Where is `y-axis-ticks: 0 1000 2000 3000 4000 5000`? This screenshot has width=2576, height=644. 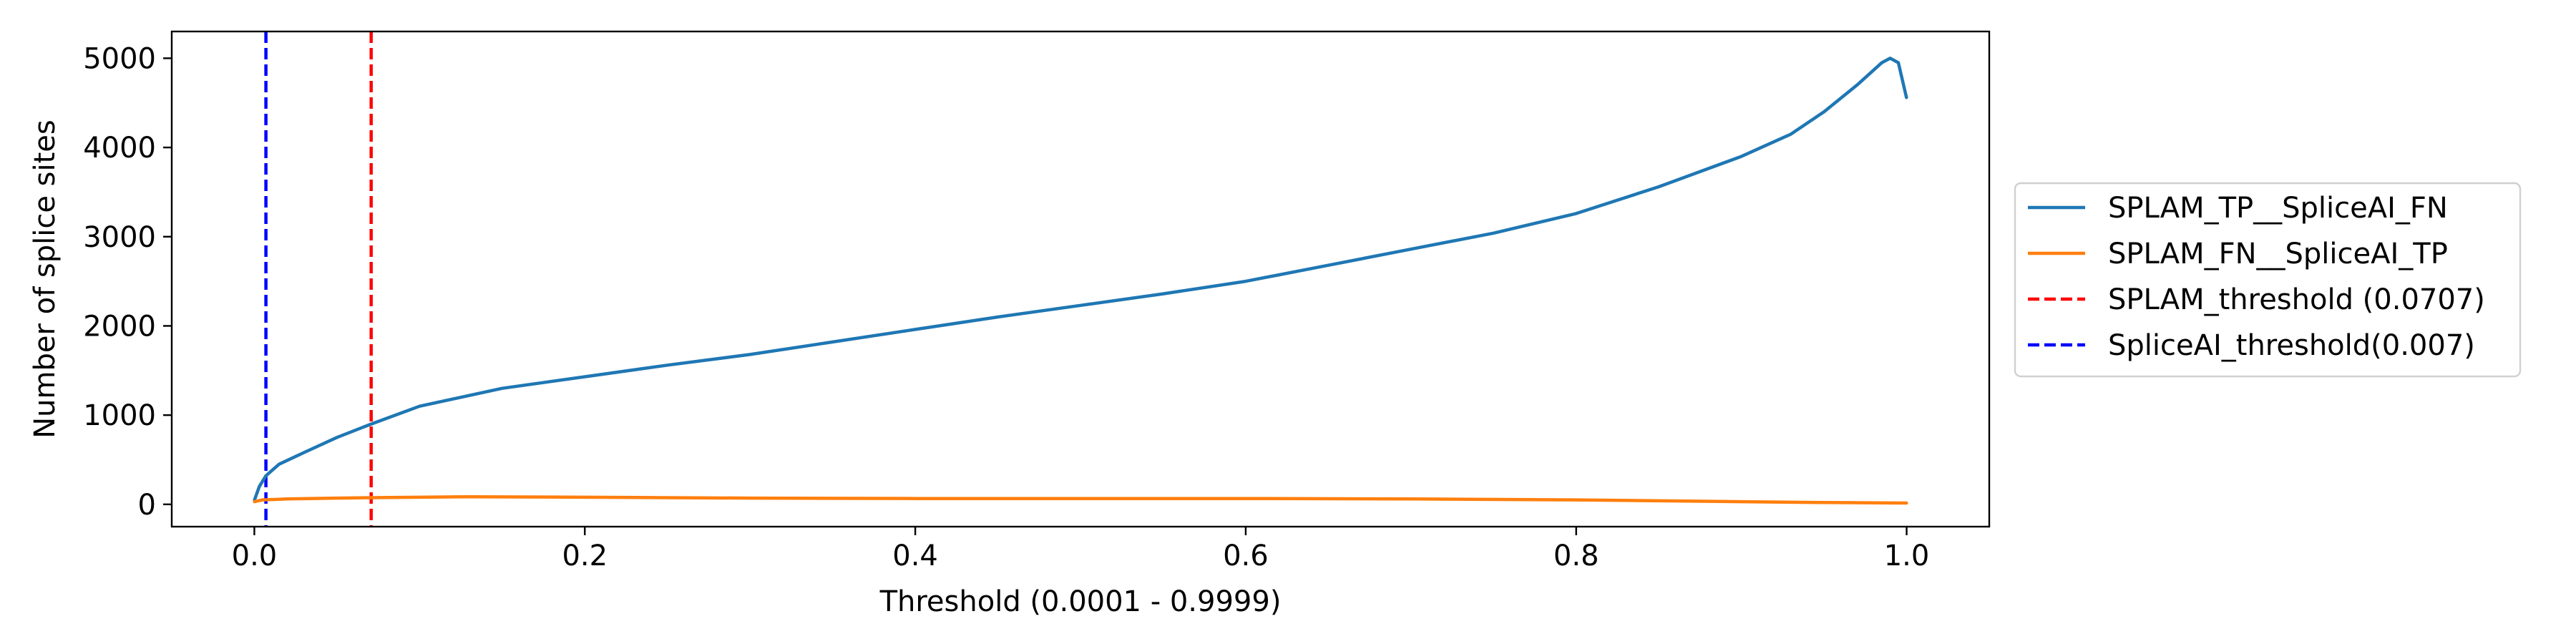 y-axis-ticks: 0 1000 2000 3000 4000 5000 is located at coordinates (127, 282).